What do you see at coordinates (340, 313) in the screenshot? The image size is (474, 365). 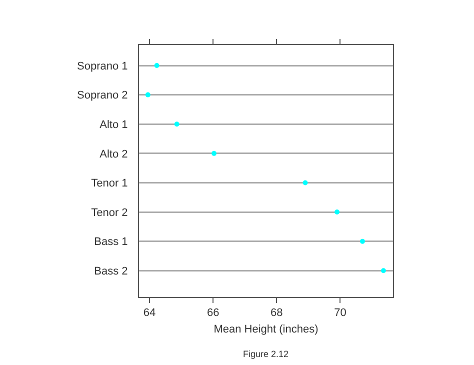 I see `x-tick-label: 70` at bounding box center [340, 313].